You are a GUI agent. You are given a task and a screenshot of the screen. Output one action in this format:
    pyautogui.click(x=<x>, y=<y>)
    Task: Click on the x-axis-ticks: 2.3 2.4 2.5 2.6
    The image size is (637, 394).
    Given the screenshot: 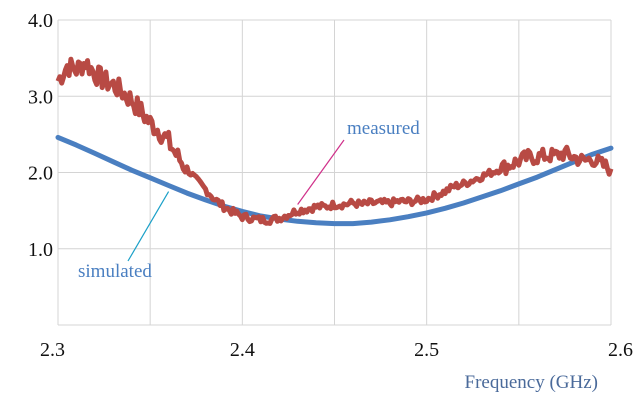 What is the action you would take?
    pyautogui.click(x=336, y=350)
    